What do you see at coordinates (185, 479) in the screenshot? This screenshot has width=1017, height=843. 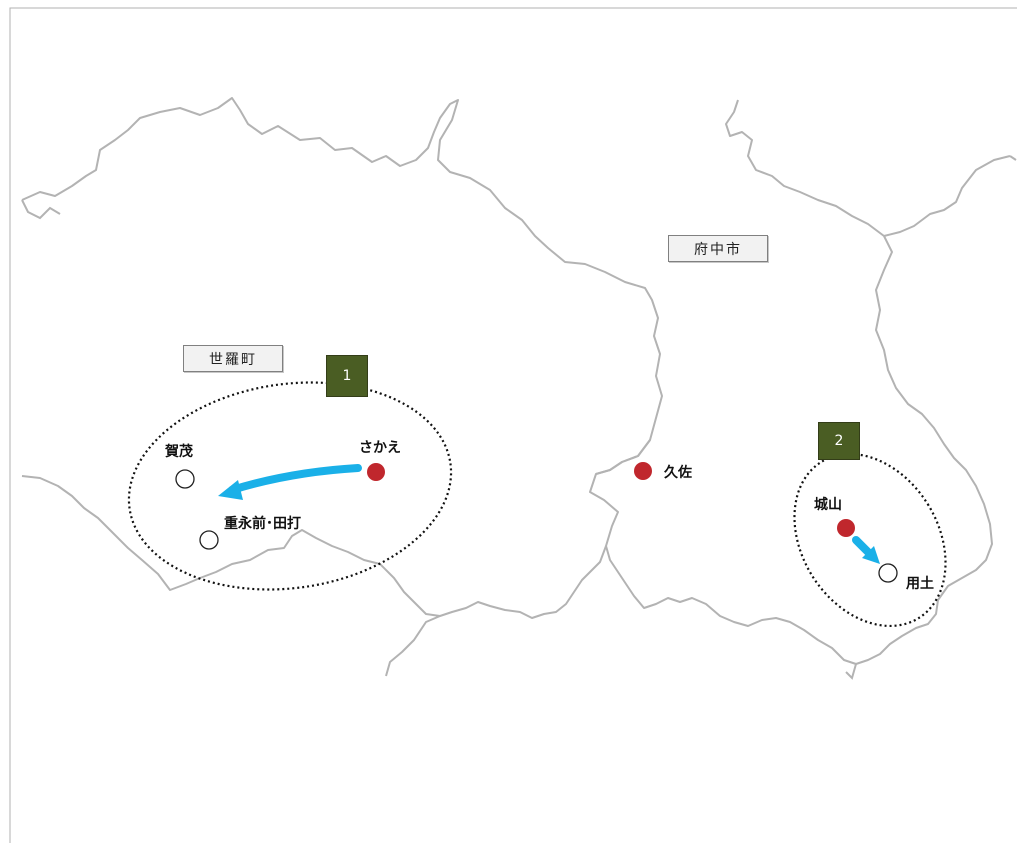 I see `stop-kamo-marker` at bounding box center [185, 479].